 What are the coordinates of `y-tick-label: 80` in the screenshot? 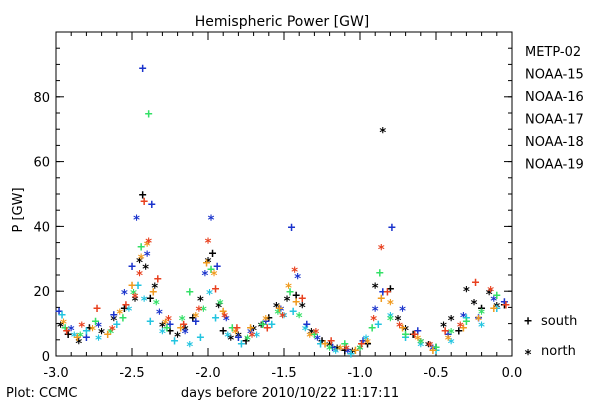 It's located at (41, 98).